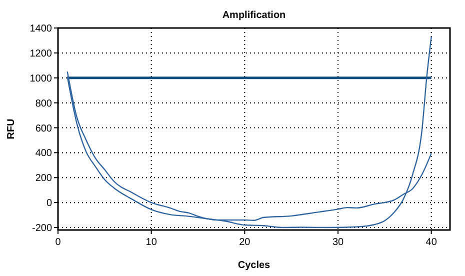 Image resolution: width=465 pixels, height=276 pixels. I want to click on y-tick-label: 200, so click(43, 178).